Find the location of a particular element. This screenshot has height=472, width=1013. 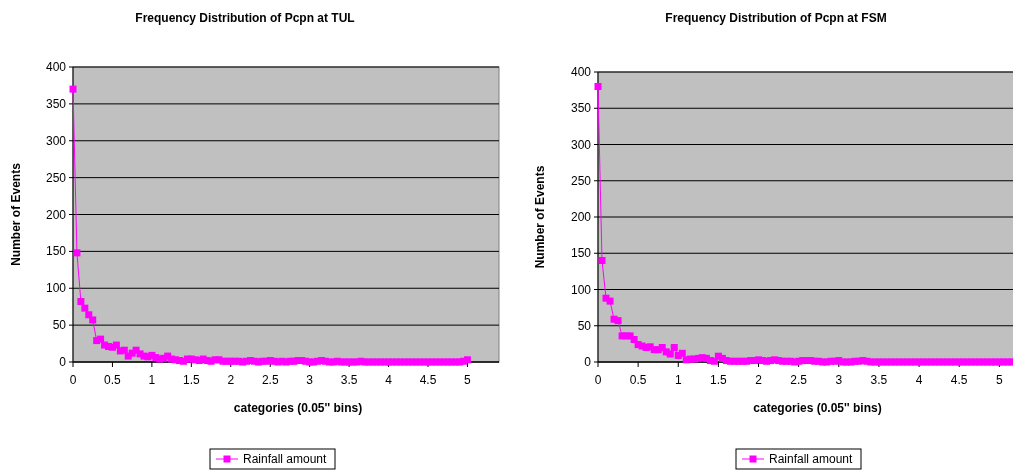

chart-title: Frequency Distribution of Pcpn at FSM is located at coordinates (776, 18).